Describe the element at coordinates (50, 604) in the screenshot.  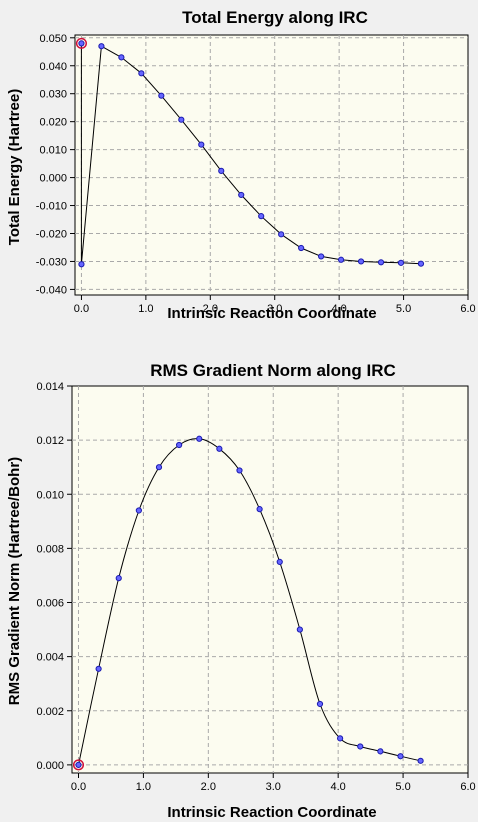
I see `y-tick-label: 0.006` at that location.